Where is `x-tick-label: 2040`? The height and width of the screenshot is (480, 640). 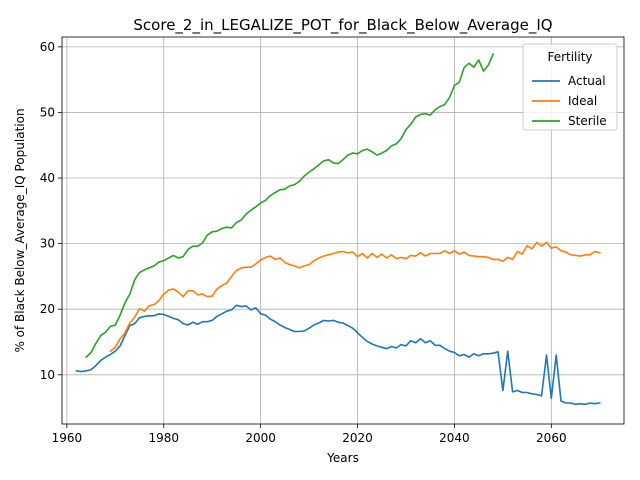
x-tick-label: 2040 is located at coordinates (454, 438).